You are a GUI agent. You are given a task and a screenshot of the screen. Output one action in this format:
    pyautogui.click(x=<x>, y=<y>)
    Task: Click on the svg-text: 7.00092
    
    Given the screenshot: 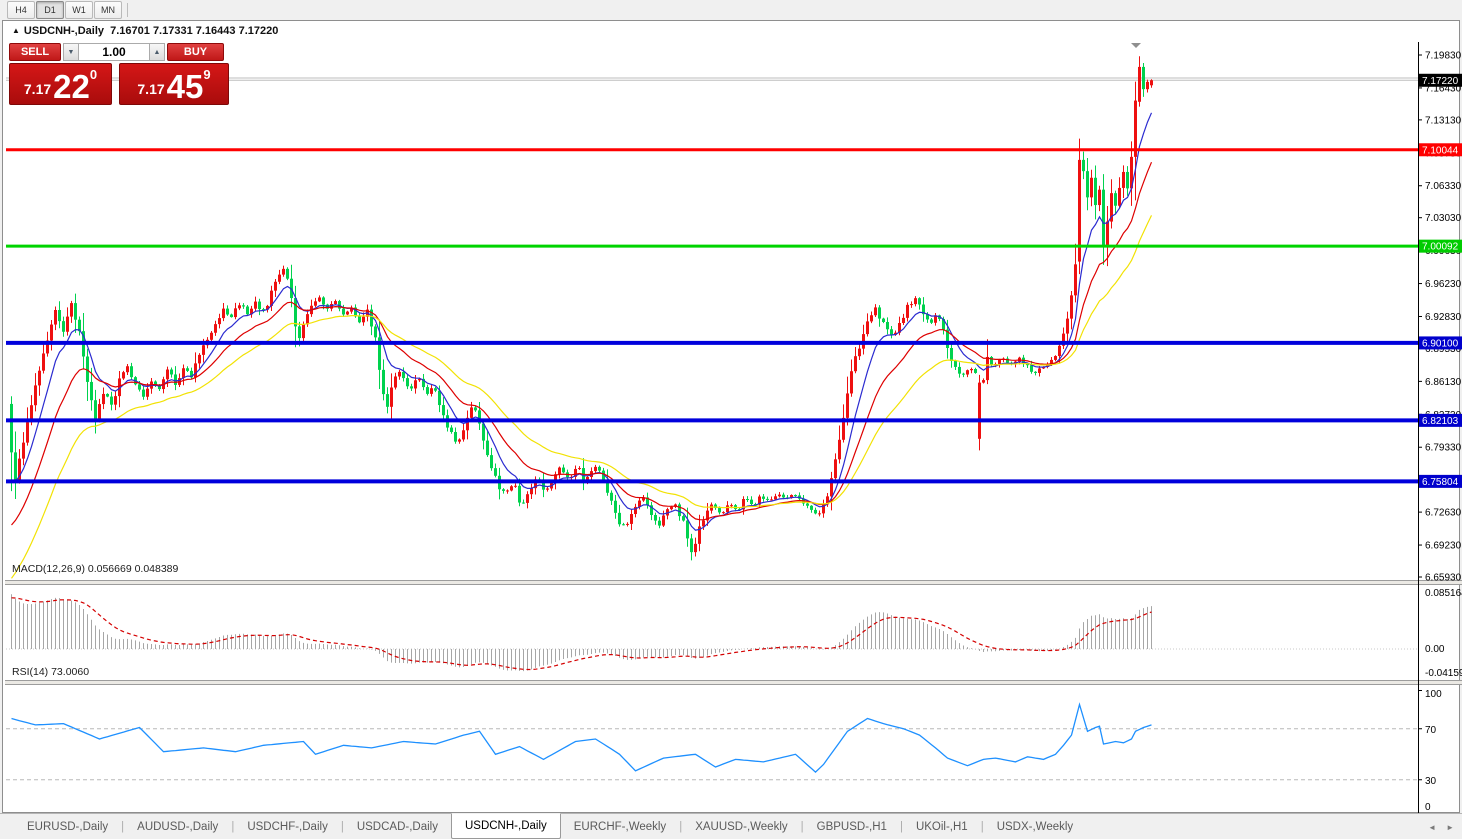 What is the action you would take?
    pyautogui.click(x=1440, y=247)
    